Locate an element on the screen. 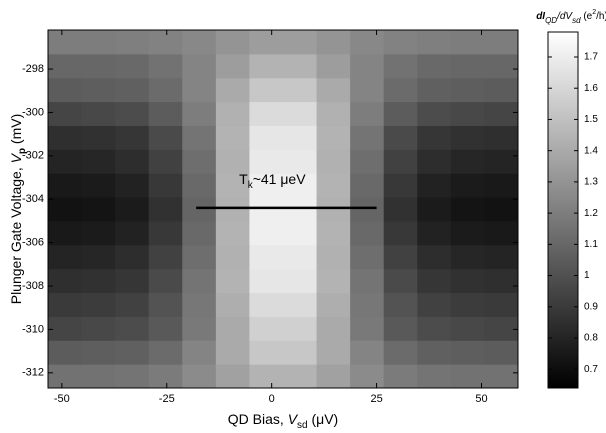 Image resolution: width=606 pixels, height=433 pixels. annotation-text-part: k is located at coordinates (251, 185).